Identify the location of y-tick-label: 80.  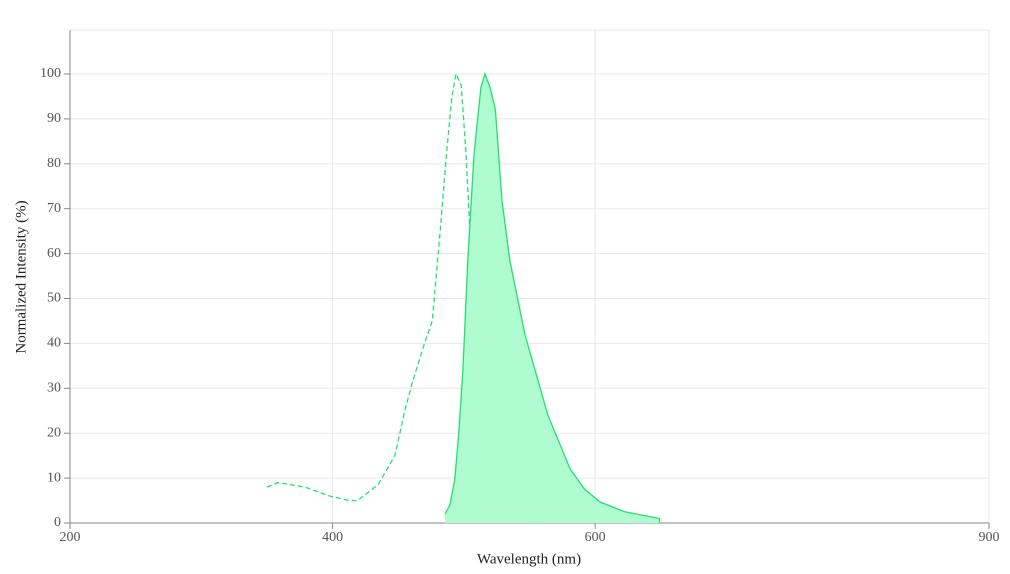
(54, 163).